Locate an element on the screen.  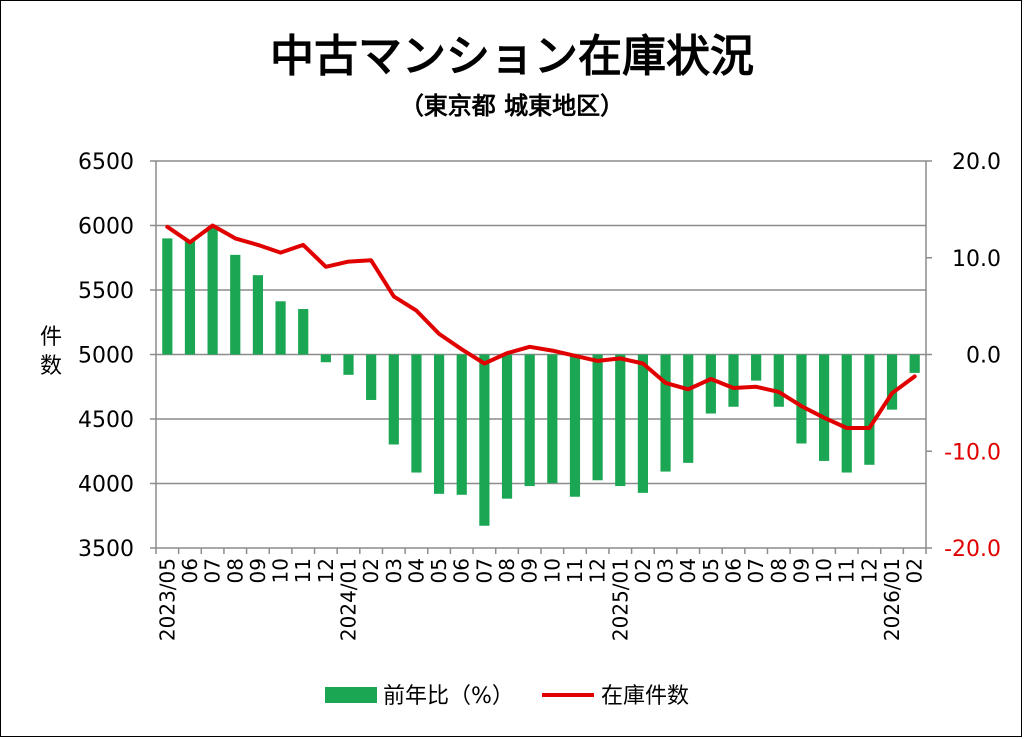
legend-label-line: 在庫件数 is located at coordinates (645, 696).